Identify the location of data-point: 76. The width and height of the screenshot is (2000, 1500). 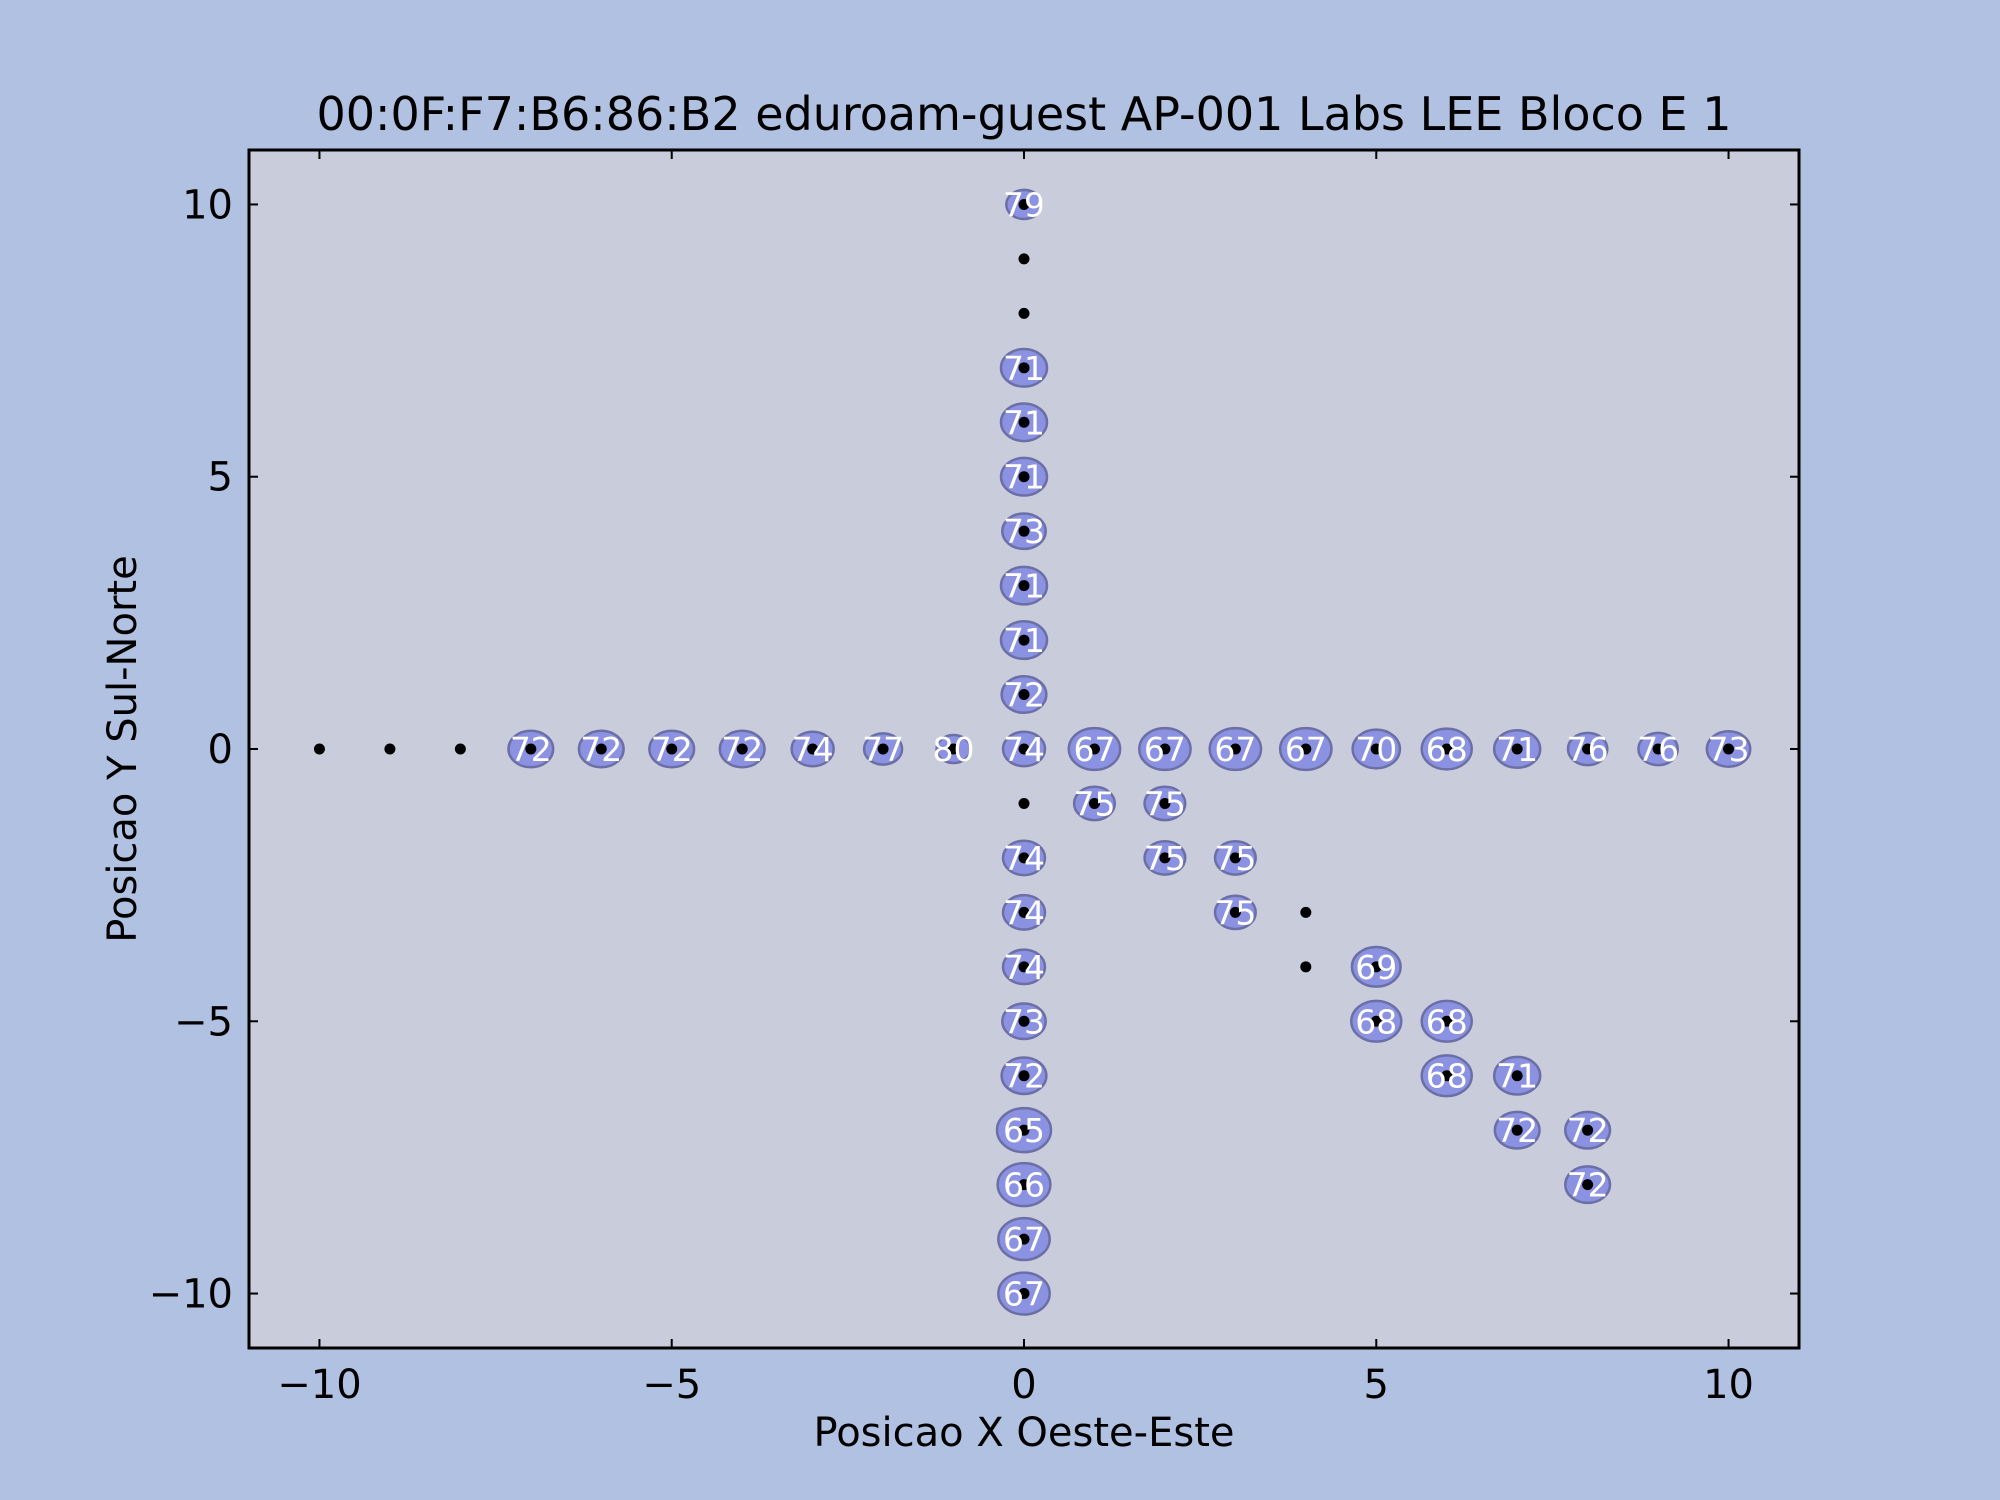
(1588, 749).